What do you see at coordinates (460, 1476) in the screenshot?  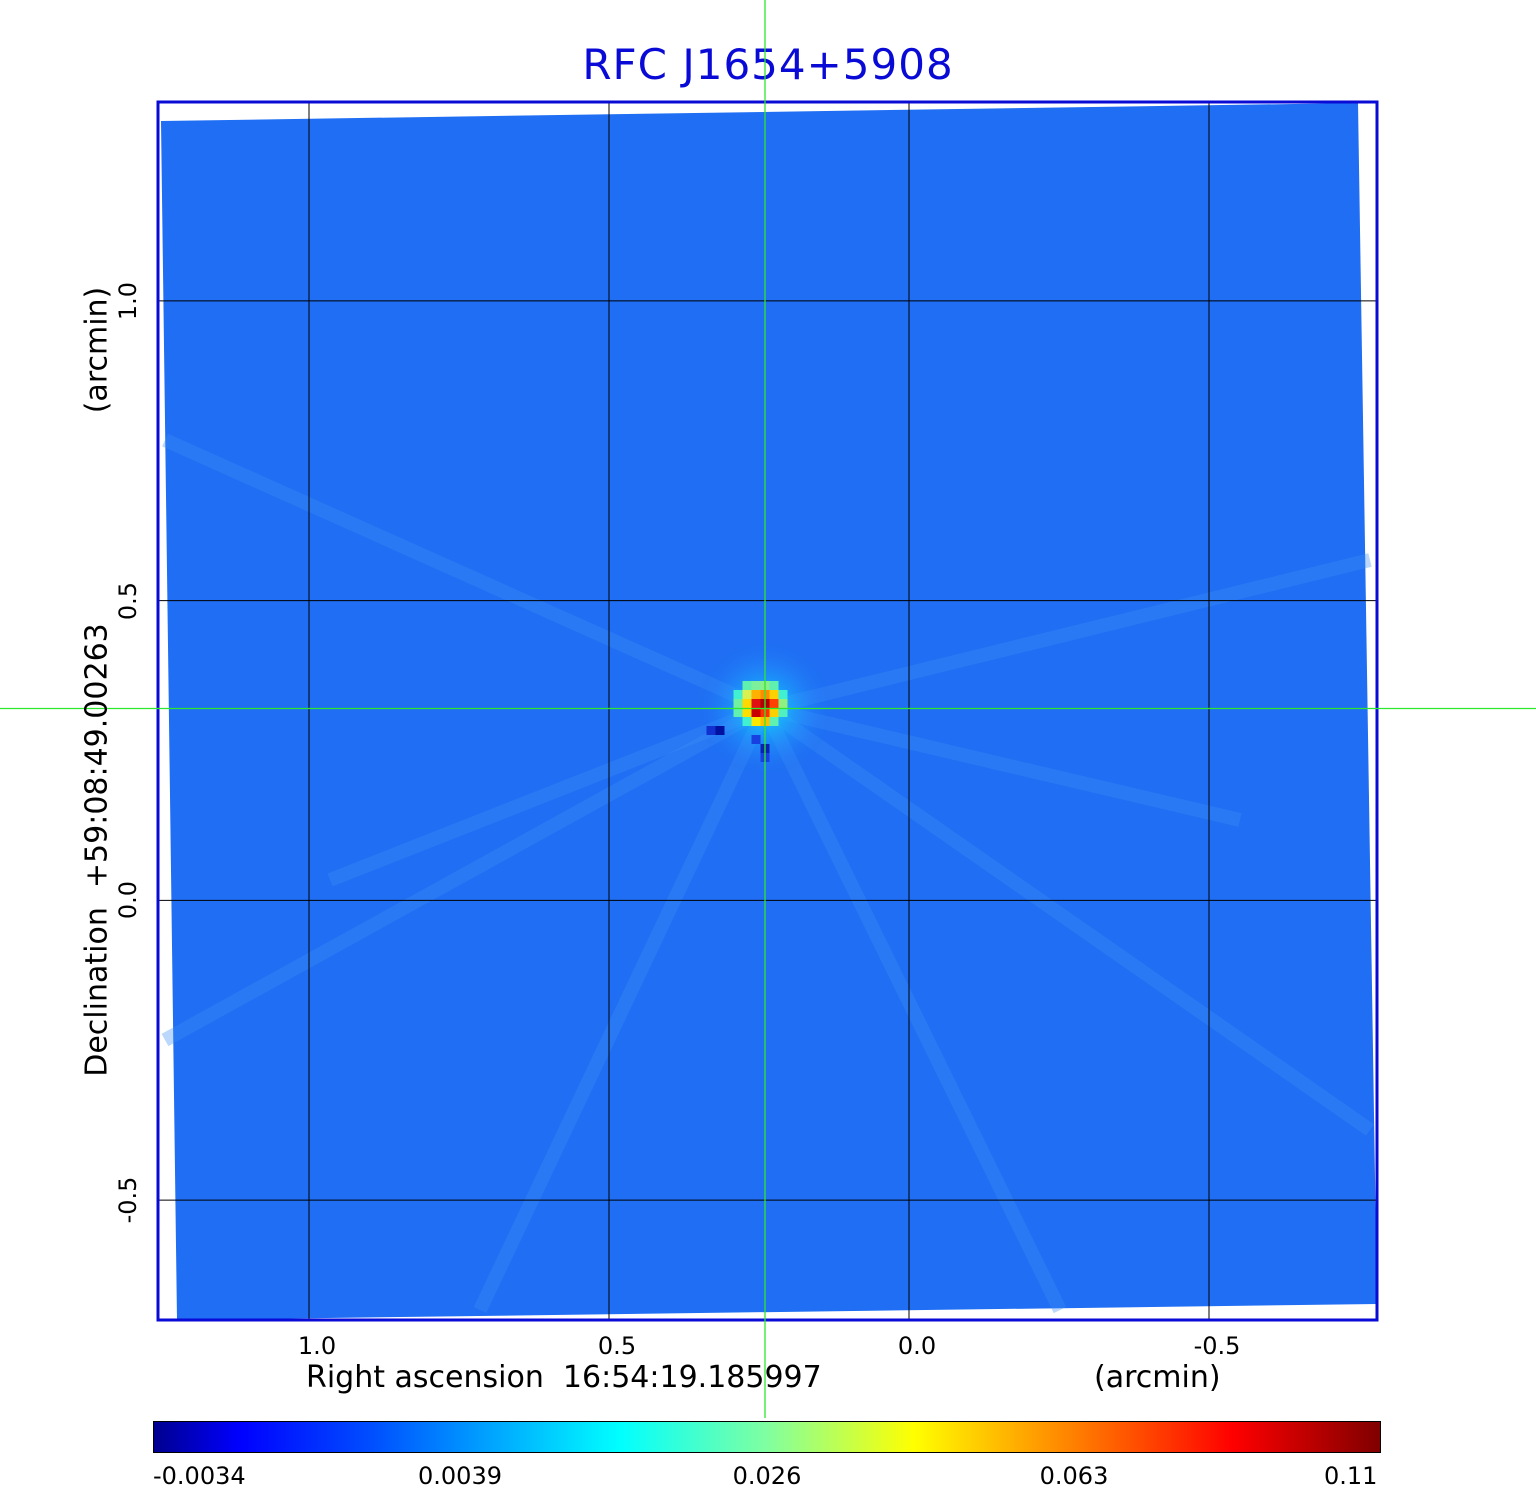 I see `colorbar-tick-label: 0.0039` at bounding box center [460, 1476].